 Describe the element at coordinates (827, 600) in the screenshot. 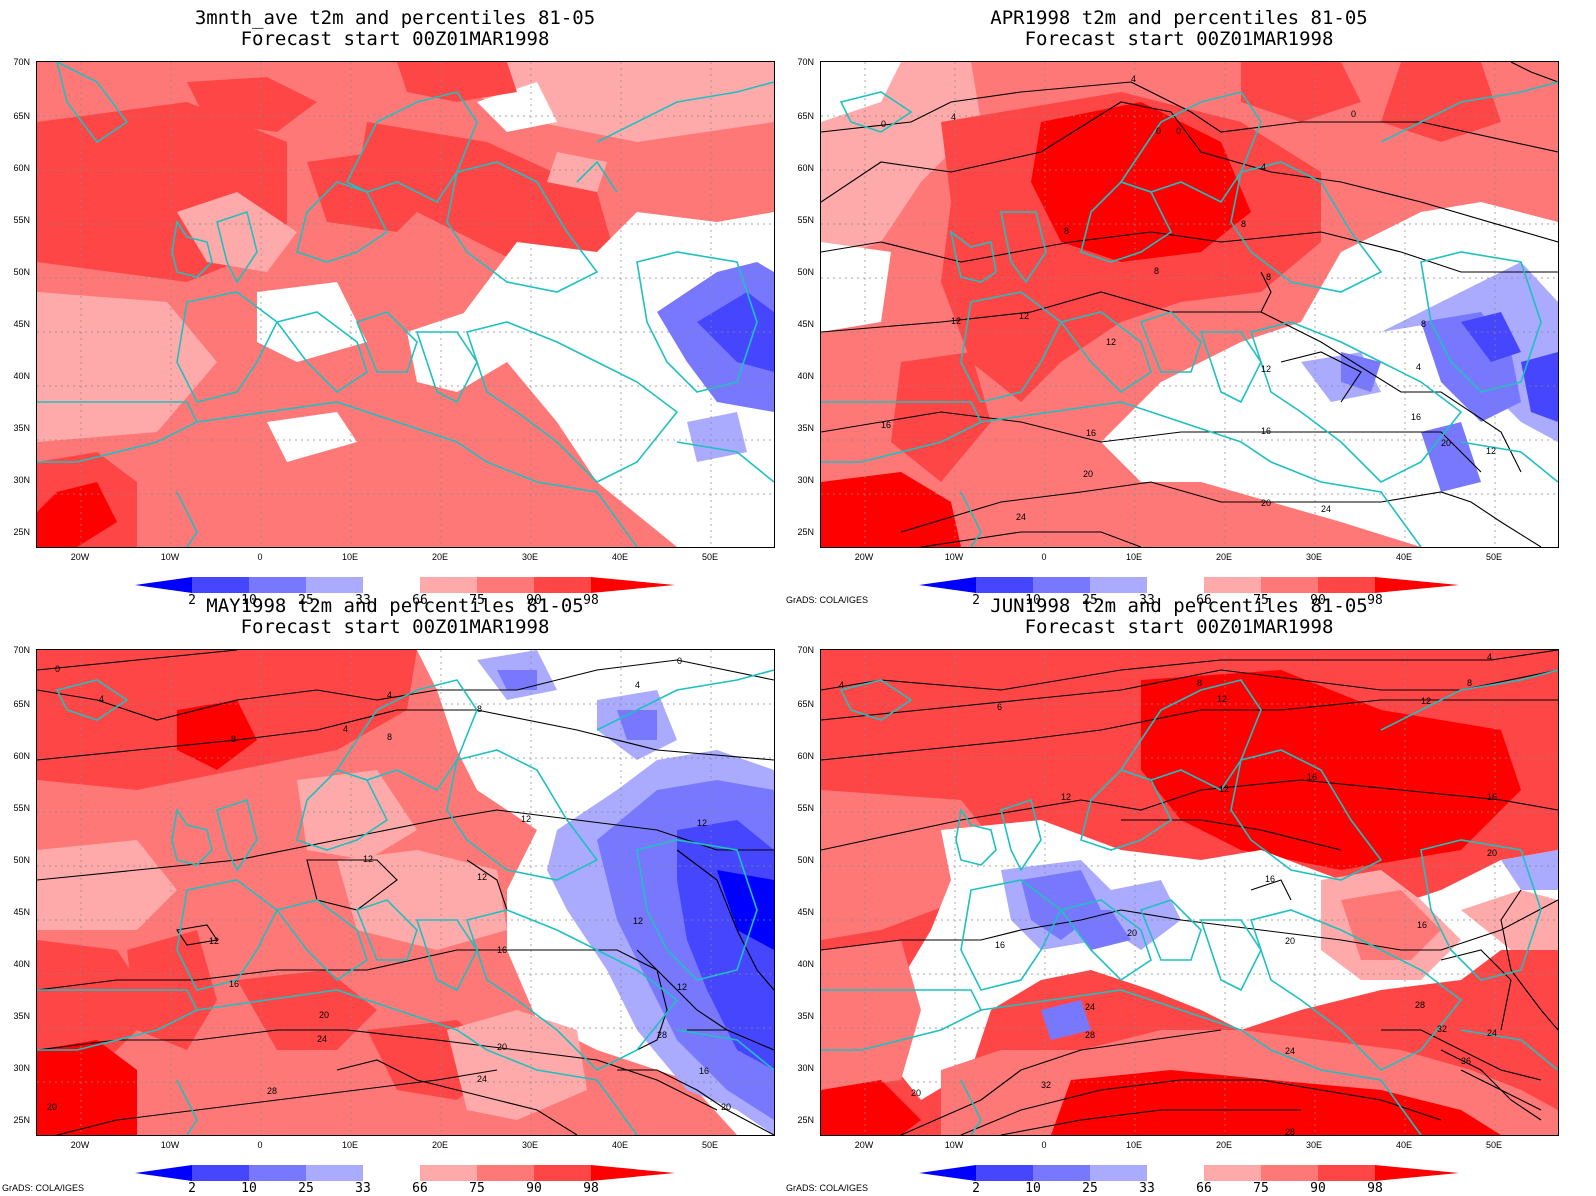

I see `grads-credit: GrADS: COLA/IGES` at that location.